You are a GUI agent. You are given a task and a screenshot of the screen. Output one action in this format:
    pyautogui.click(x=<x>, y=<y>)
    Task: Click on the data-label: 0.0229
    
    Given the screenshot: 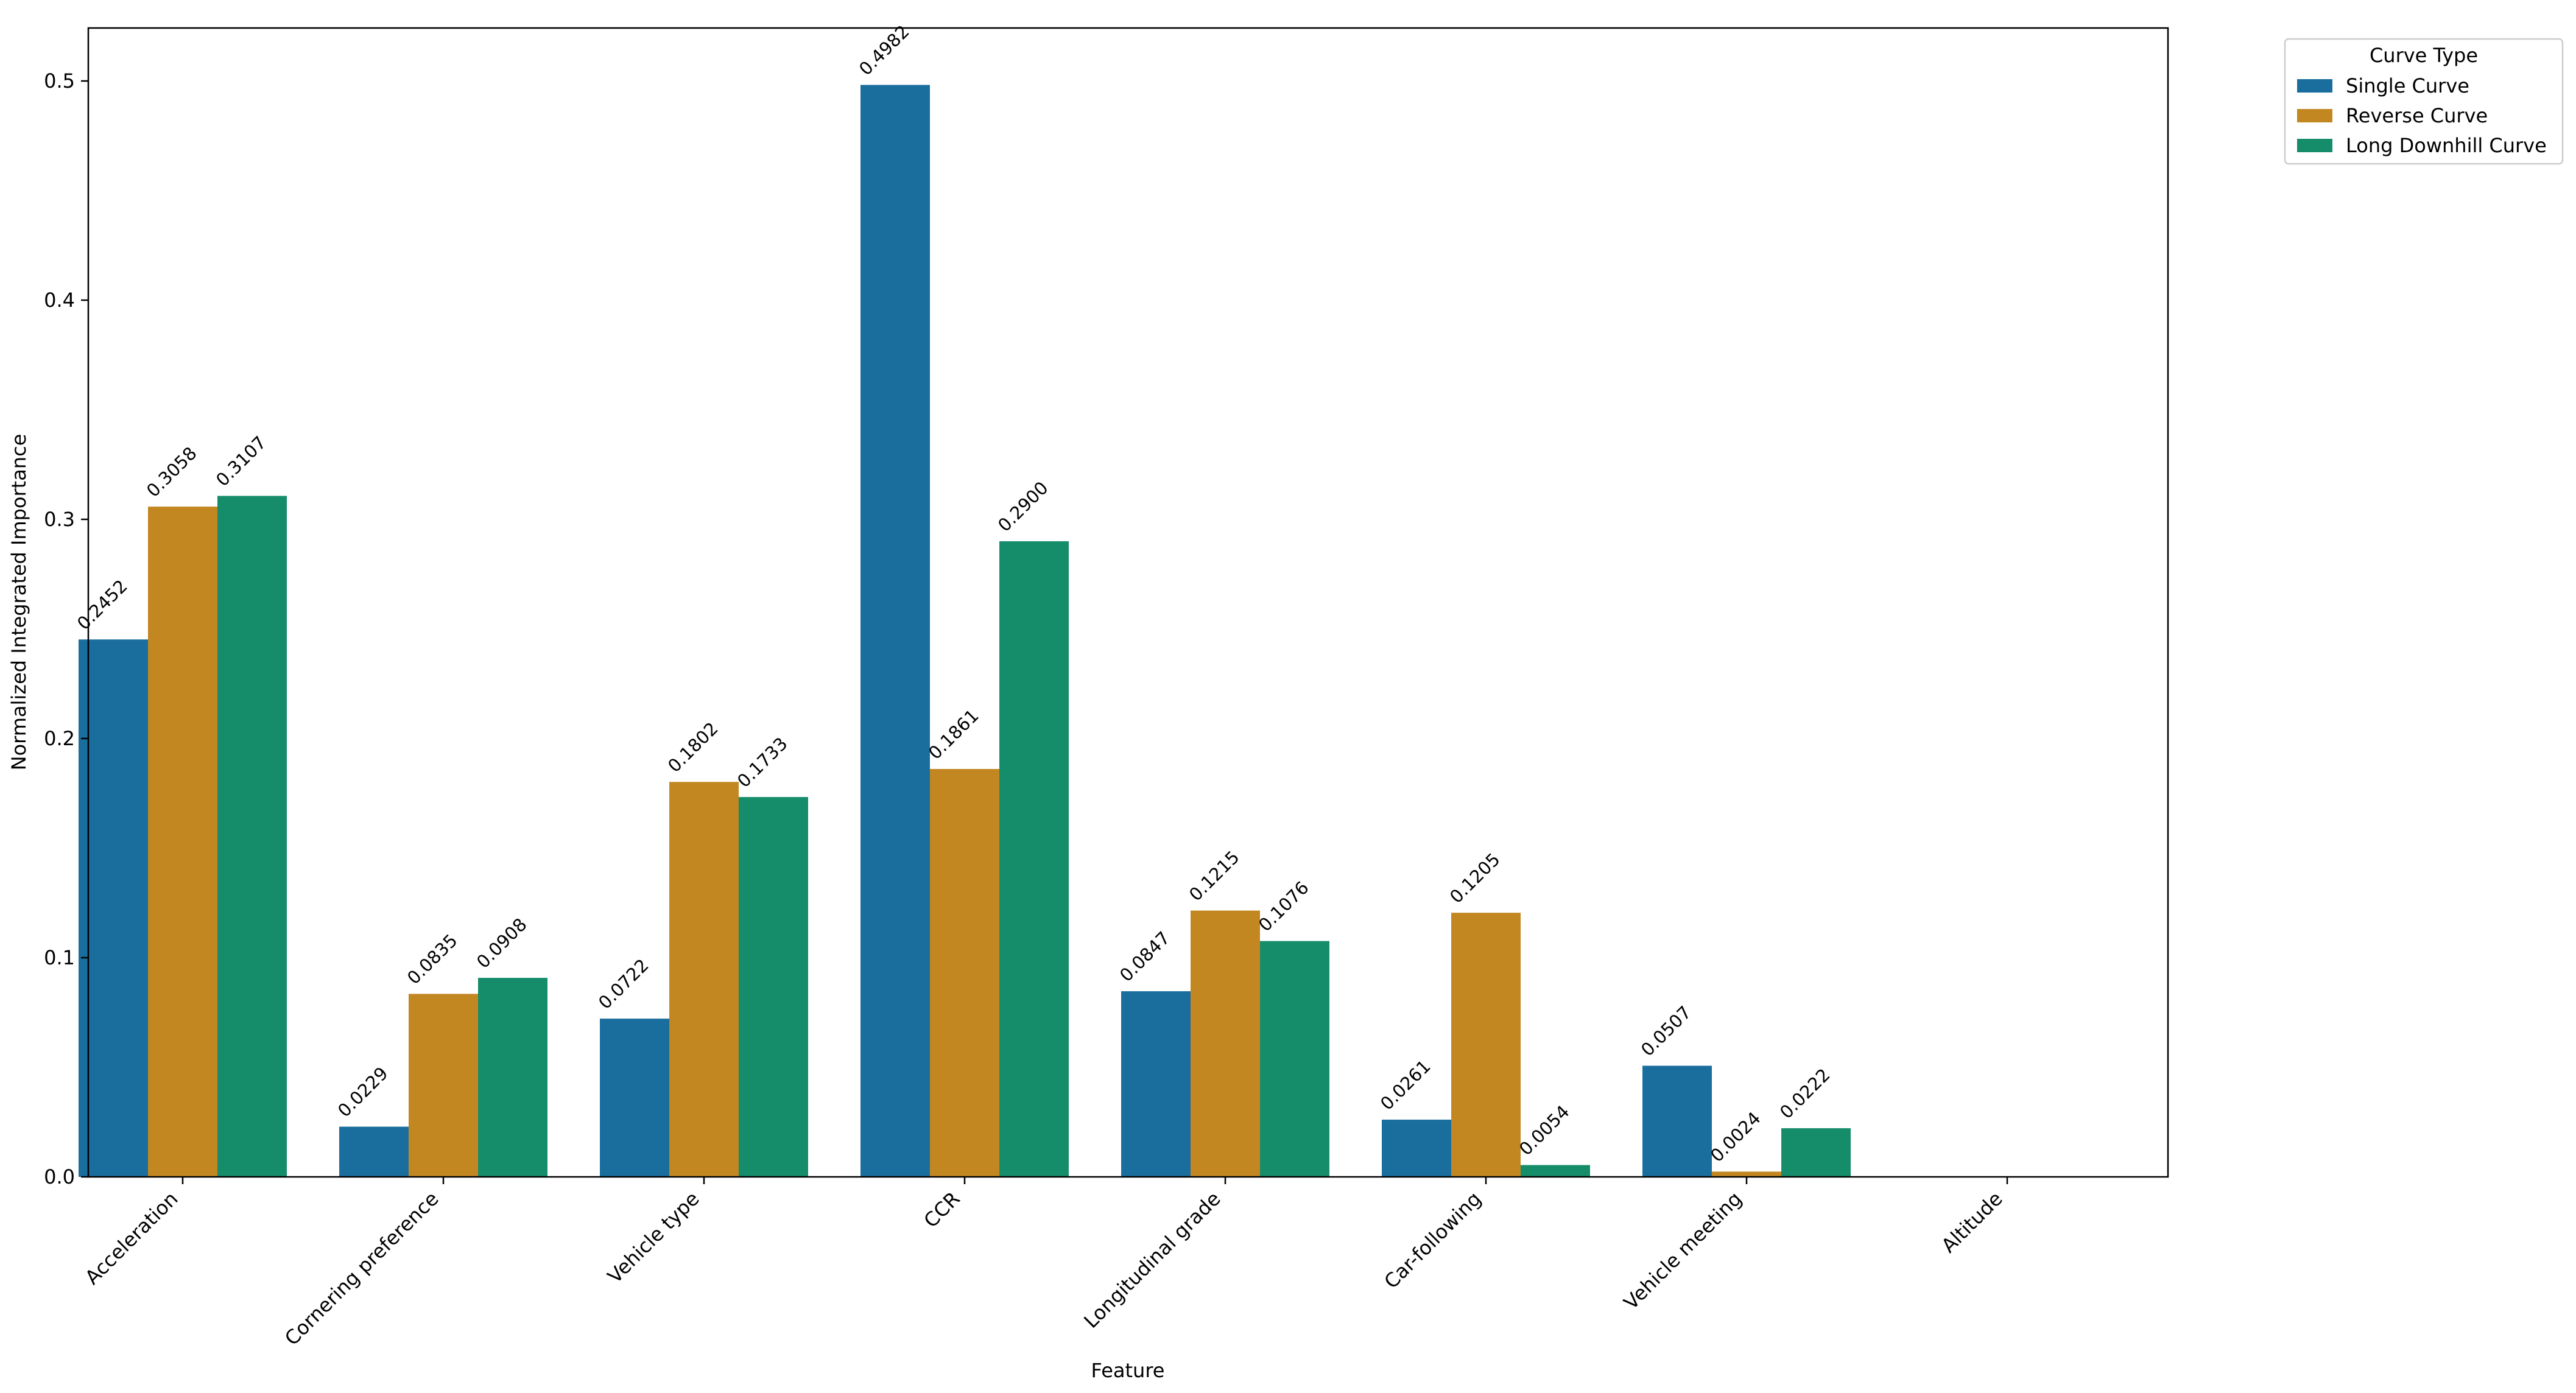 What is the action you would take?
    pyautogui.click(x=363, y=1092)
    